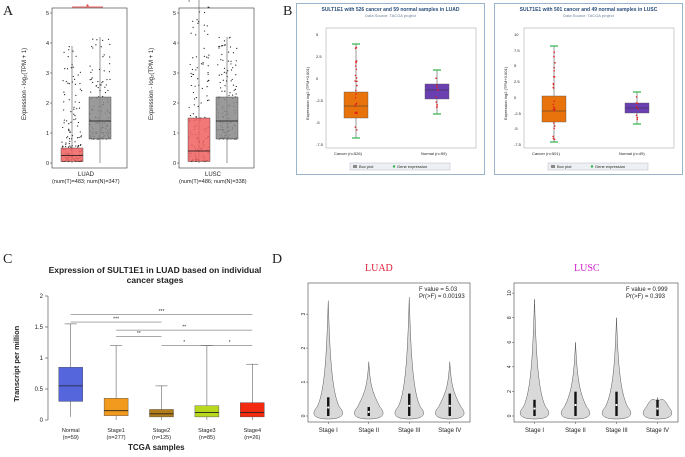 The width and height of the screenshot is (685, 457). Describe the element at coordinates (216, 88) in the screenshot. I see `lusc-frame` at that location.